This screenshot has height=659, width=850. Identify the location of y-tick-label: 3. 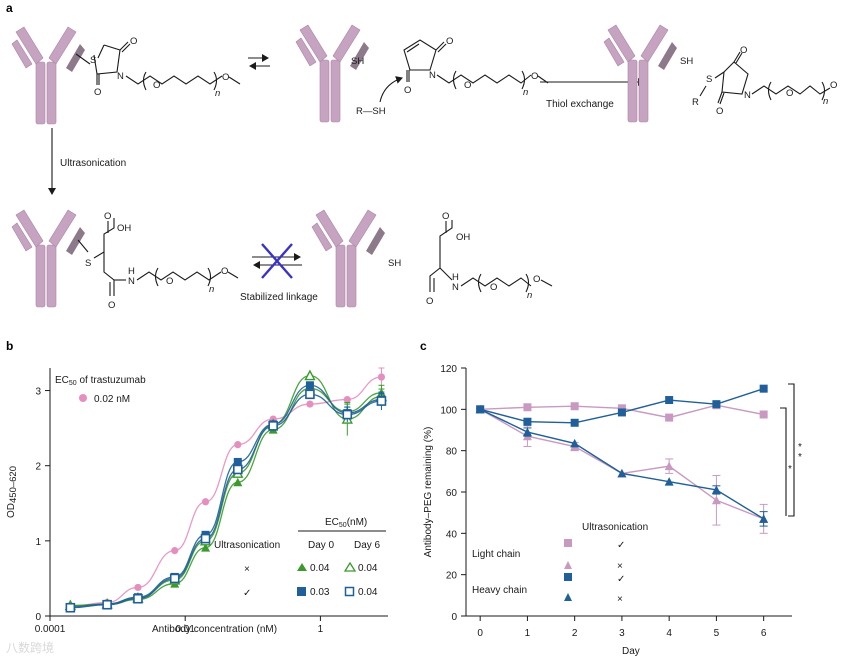
(38, 392).